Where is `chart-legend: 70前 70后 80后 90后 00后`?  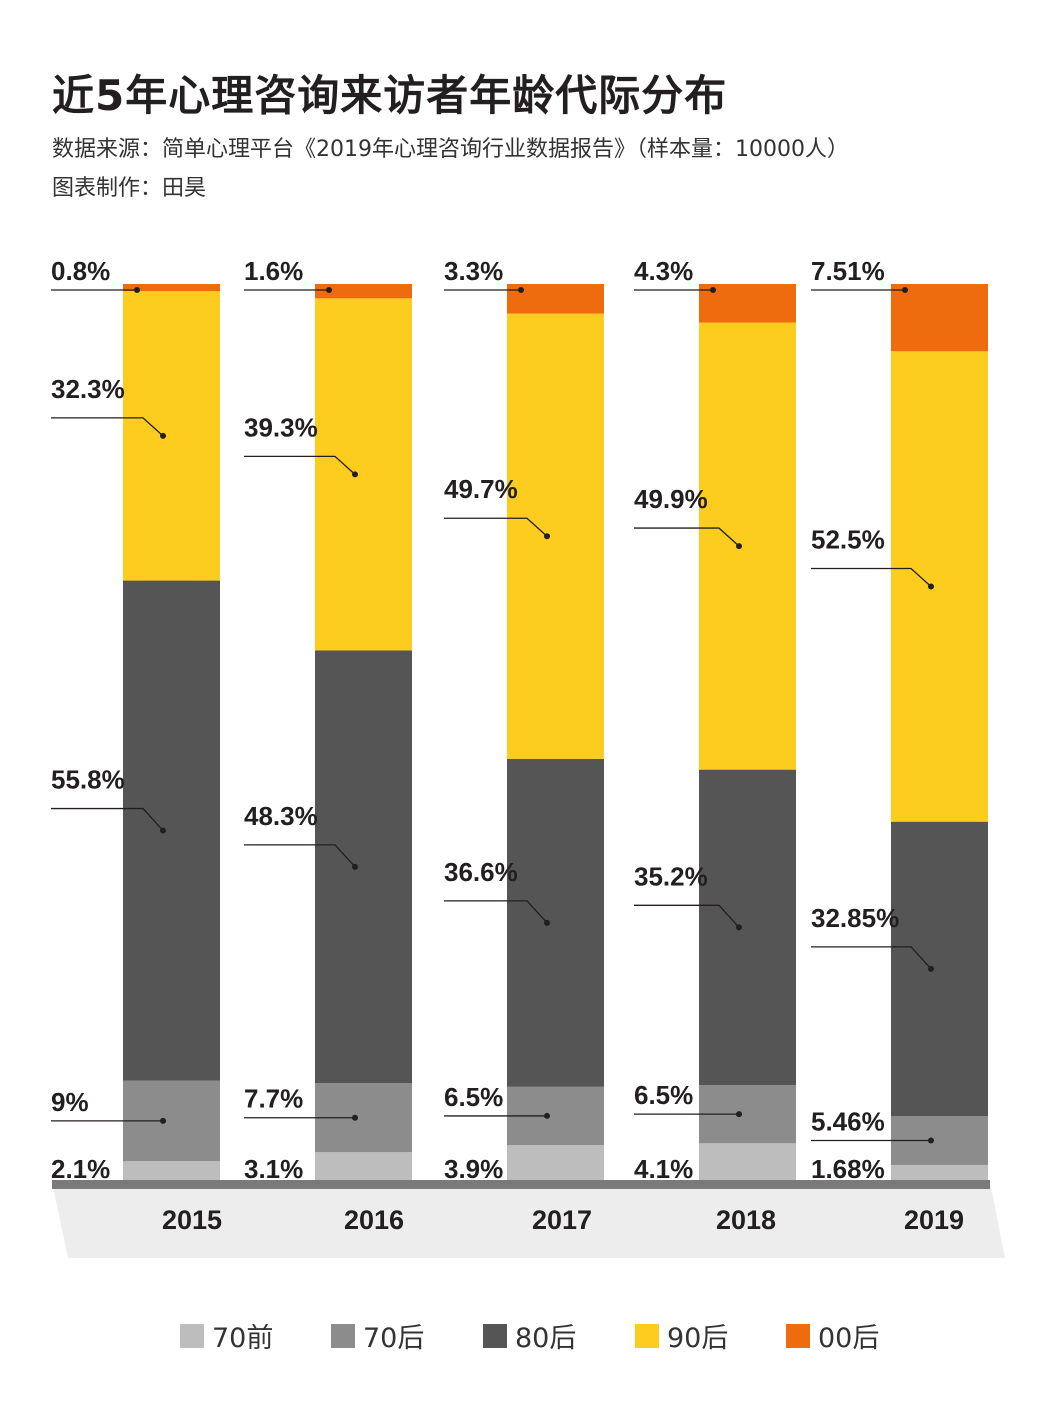 chart-legend: 70前 70后 80后 90后 00后 is located at coordinates (528, 1335).